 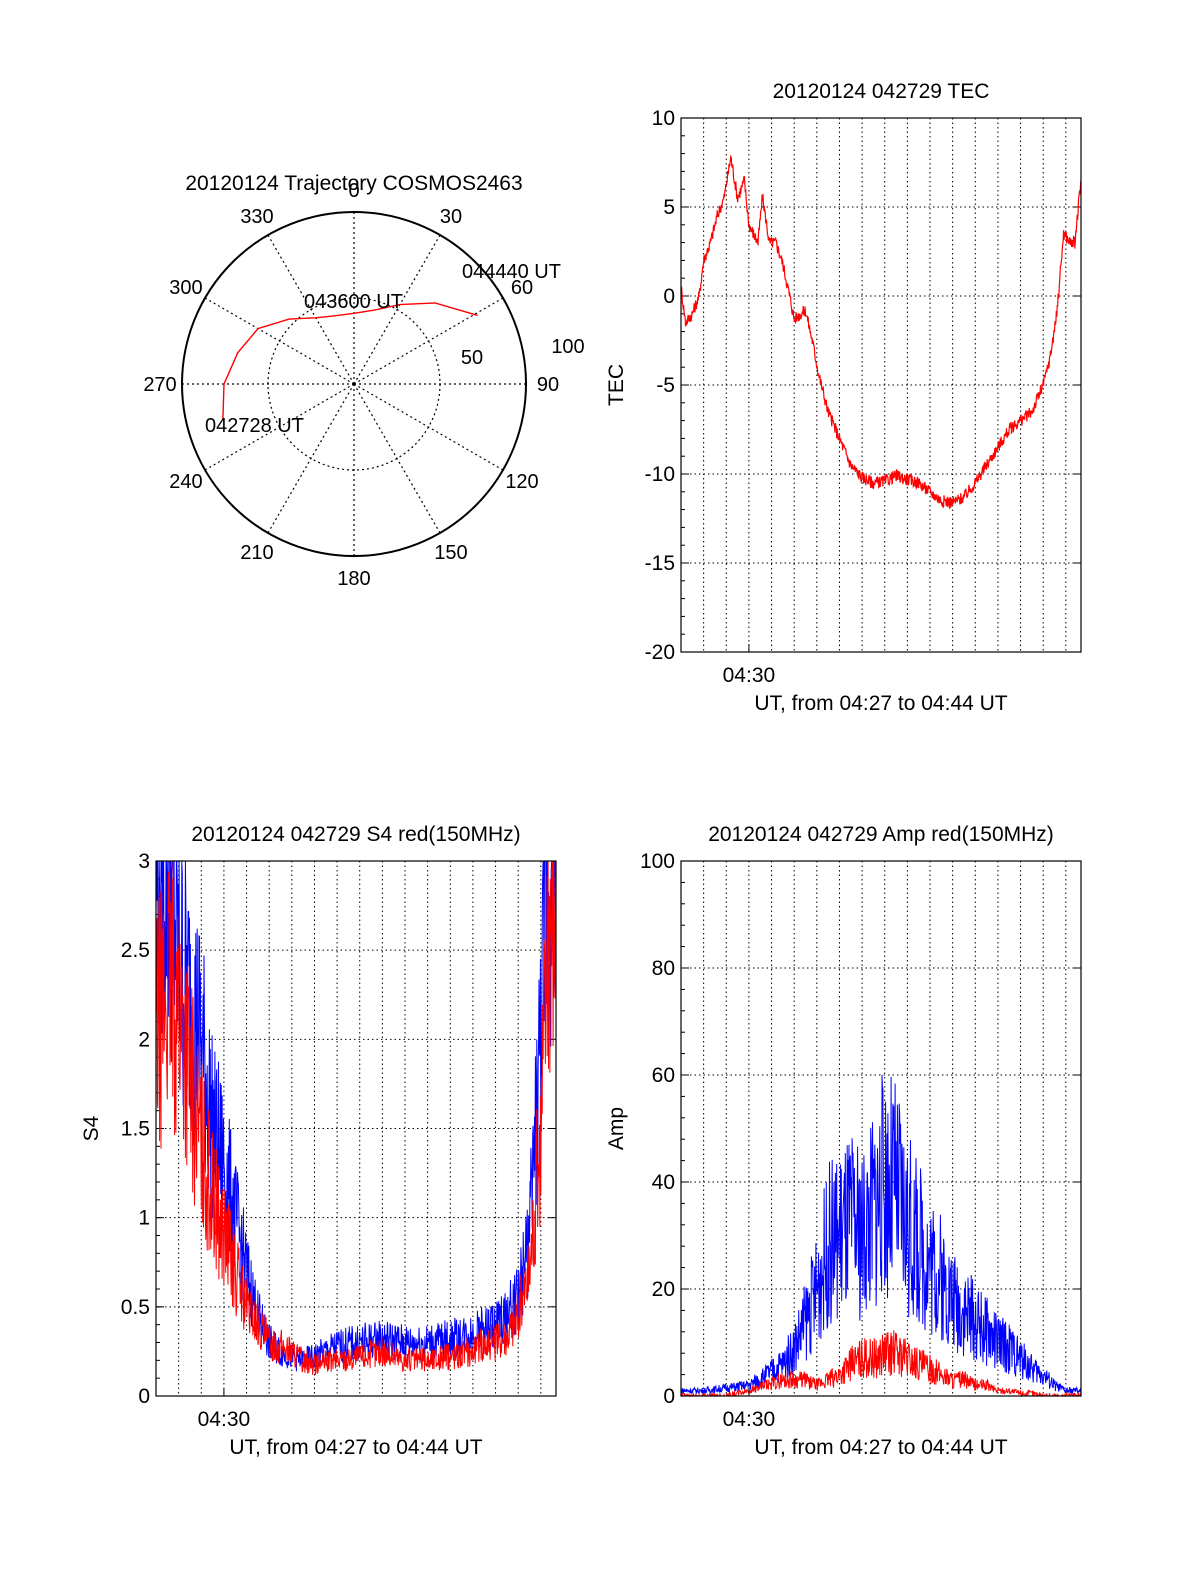 What do you see at coordinates (548, 385) in the screenshot?
I see `polar-azimuth-label: 90` at bounding box center [548, 385].